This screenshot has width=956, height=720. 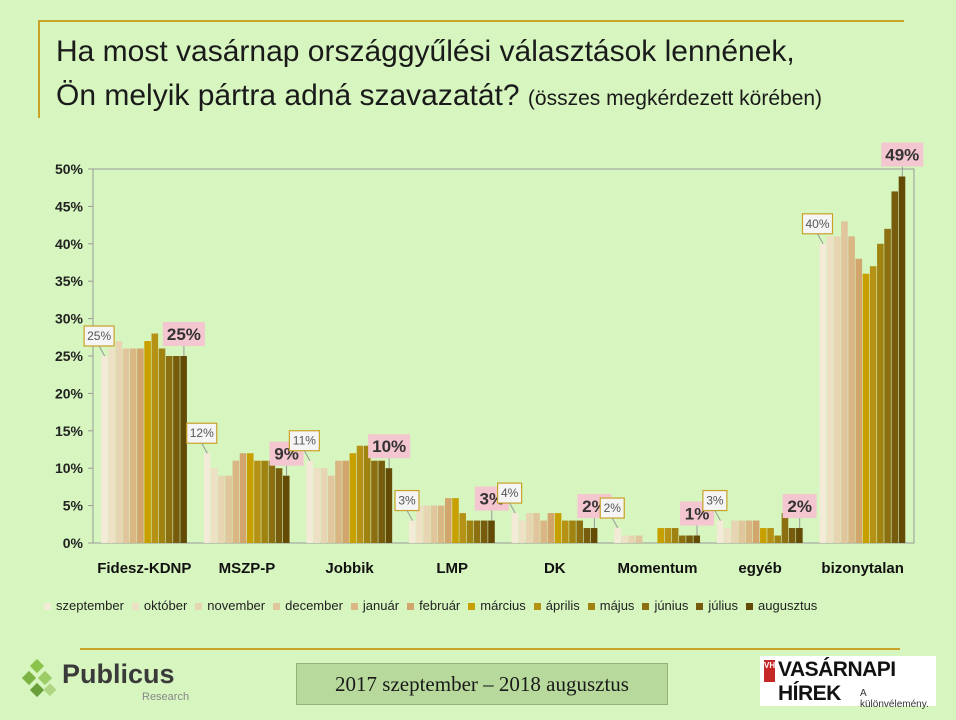 I want to click on vasarnapi-hirek-tagline: A különvélemény., so click(x=894, y=699).